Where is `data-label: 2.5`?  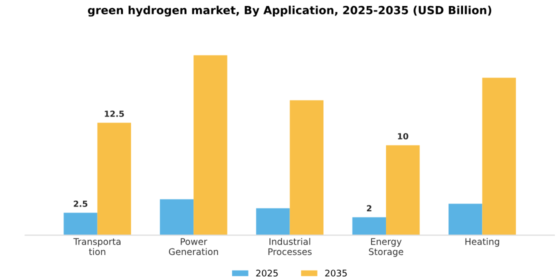
data-label: 2.5 is located at coordinates (81, 203).